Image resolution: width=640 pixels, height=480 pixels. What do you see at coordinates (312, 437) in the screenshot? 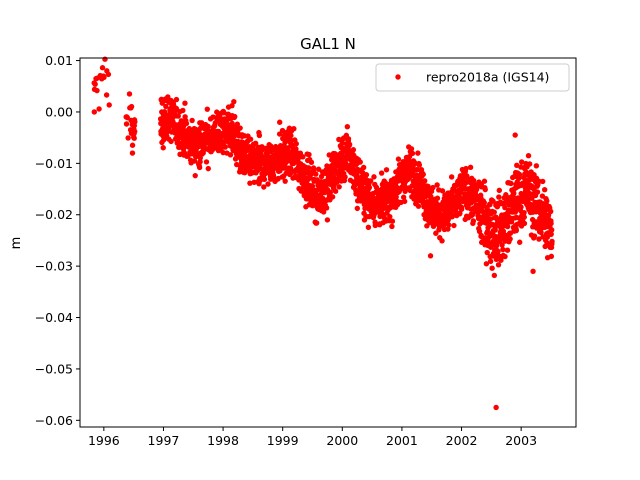
I see `x-axis: 1996 1997 1998 1999 2000 2001 2002 2003` at bounding box center [312, 437].